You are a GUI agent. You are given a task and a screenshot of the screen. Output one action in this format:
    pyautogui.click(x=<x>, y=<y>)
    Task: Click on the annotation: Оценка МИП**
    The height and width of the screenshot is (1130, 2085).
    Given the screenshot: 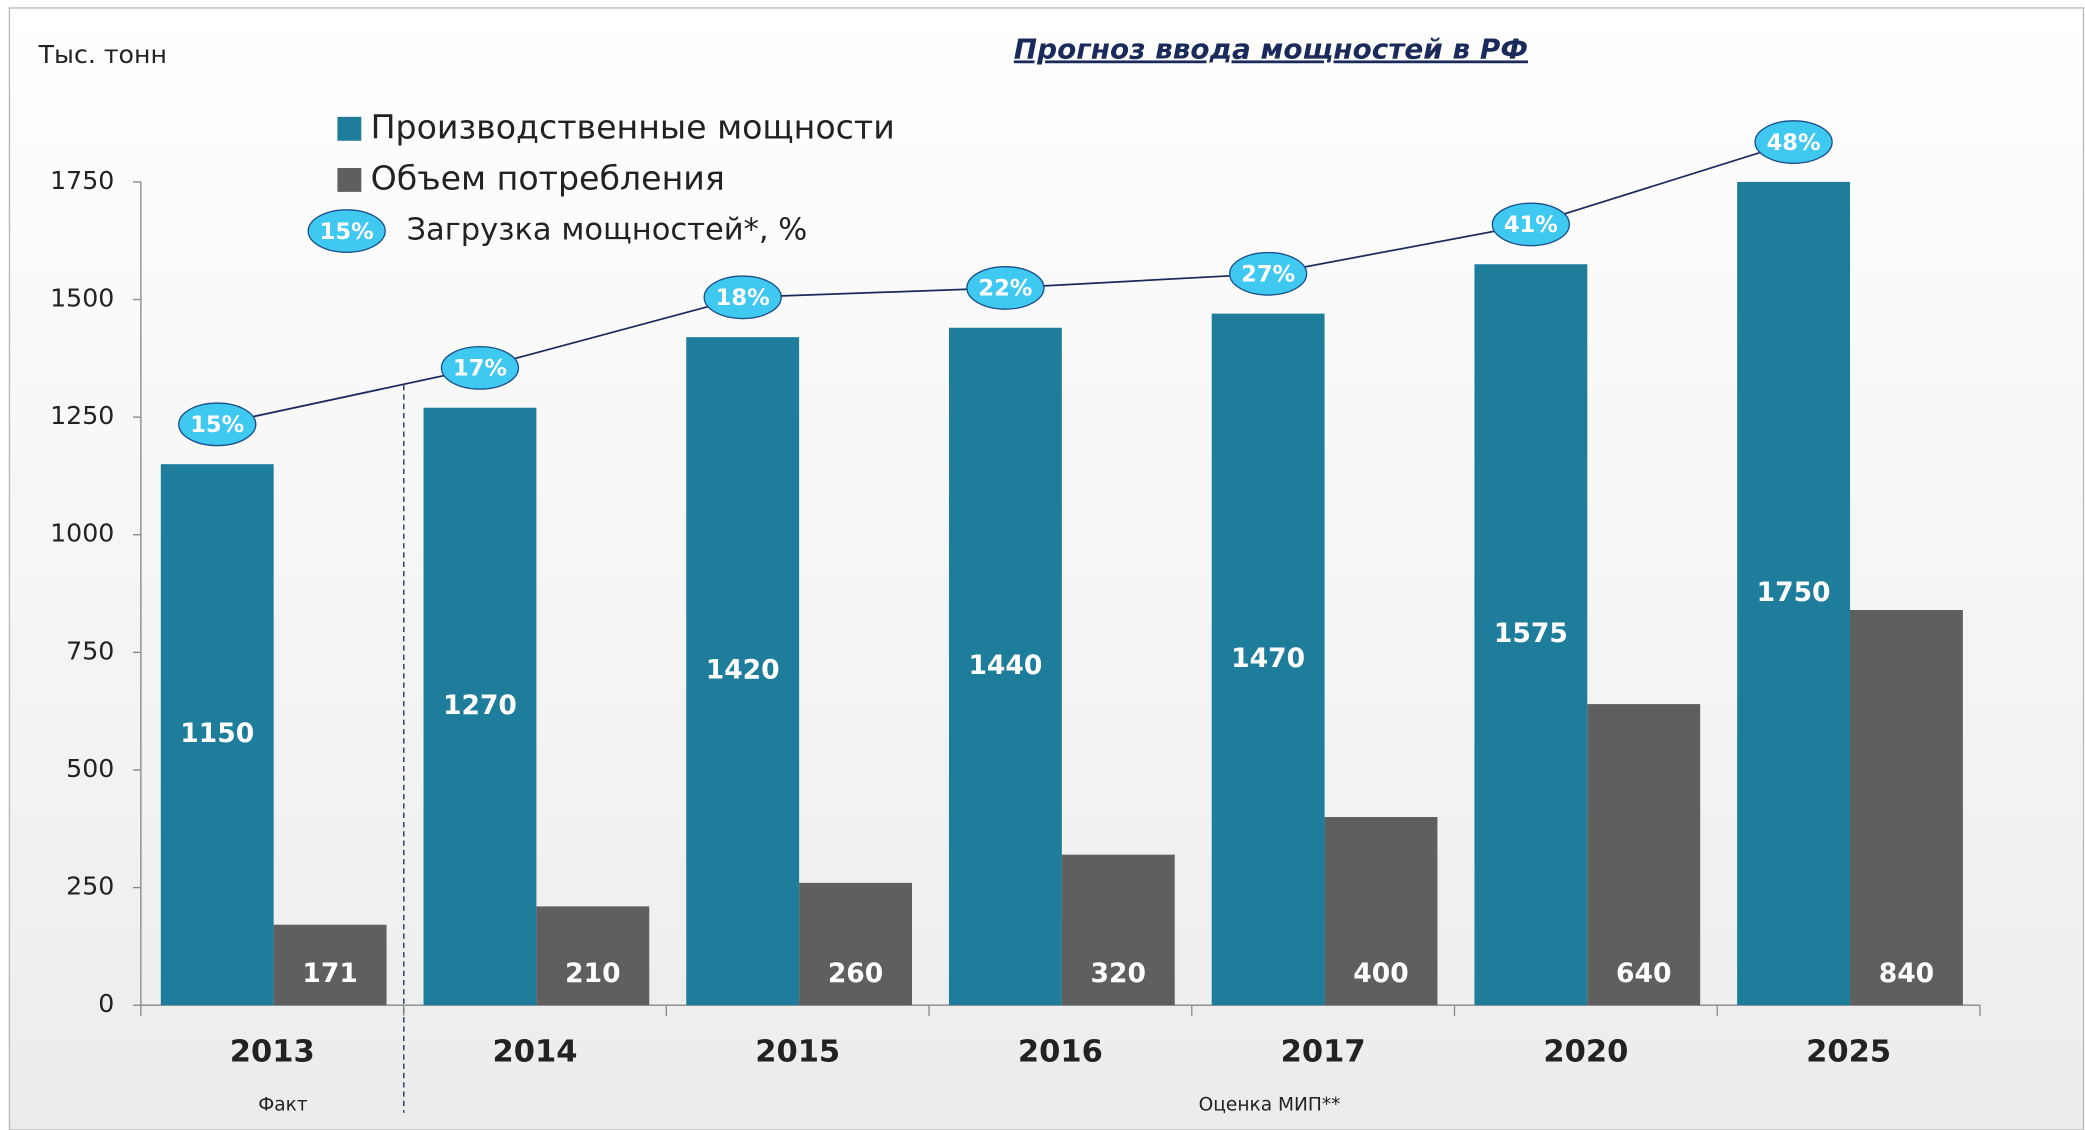 What is the action you would take?
    pyautogui.click(x=1270, y=1104)
    